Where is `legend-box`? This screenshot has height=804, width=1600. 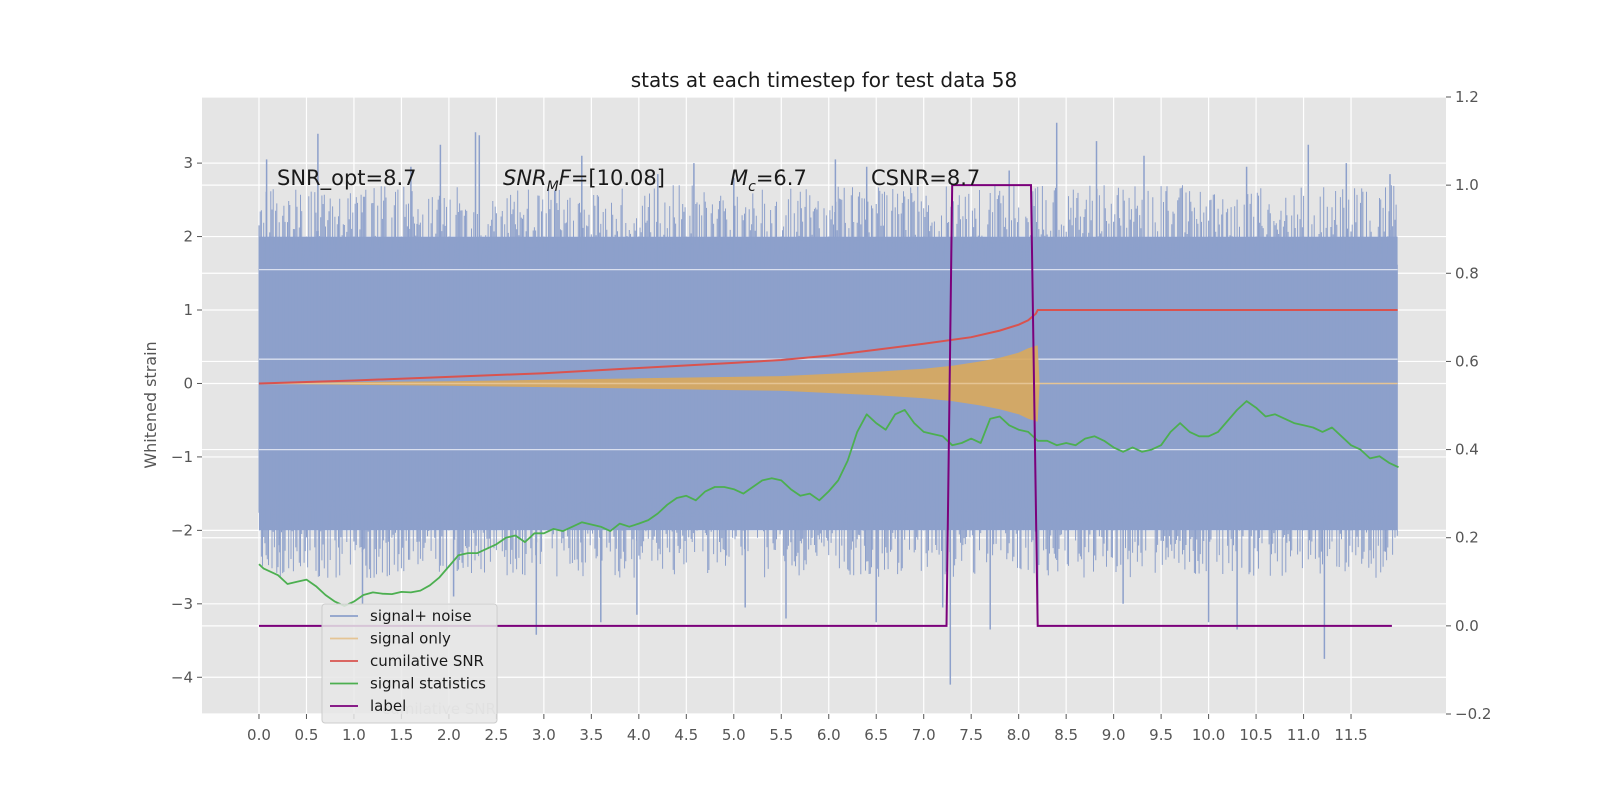
legend-box is located at coordinates (409, 663).